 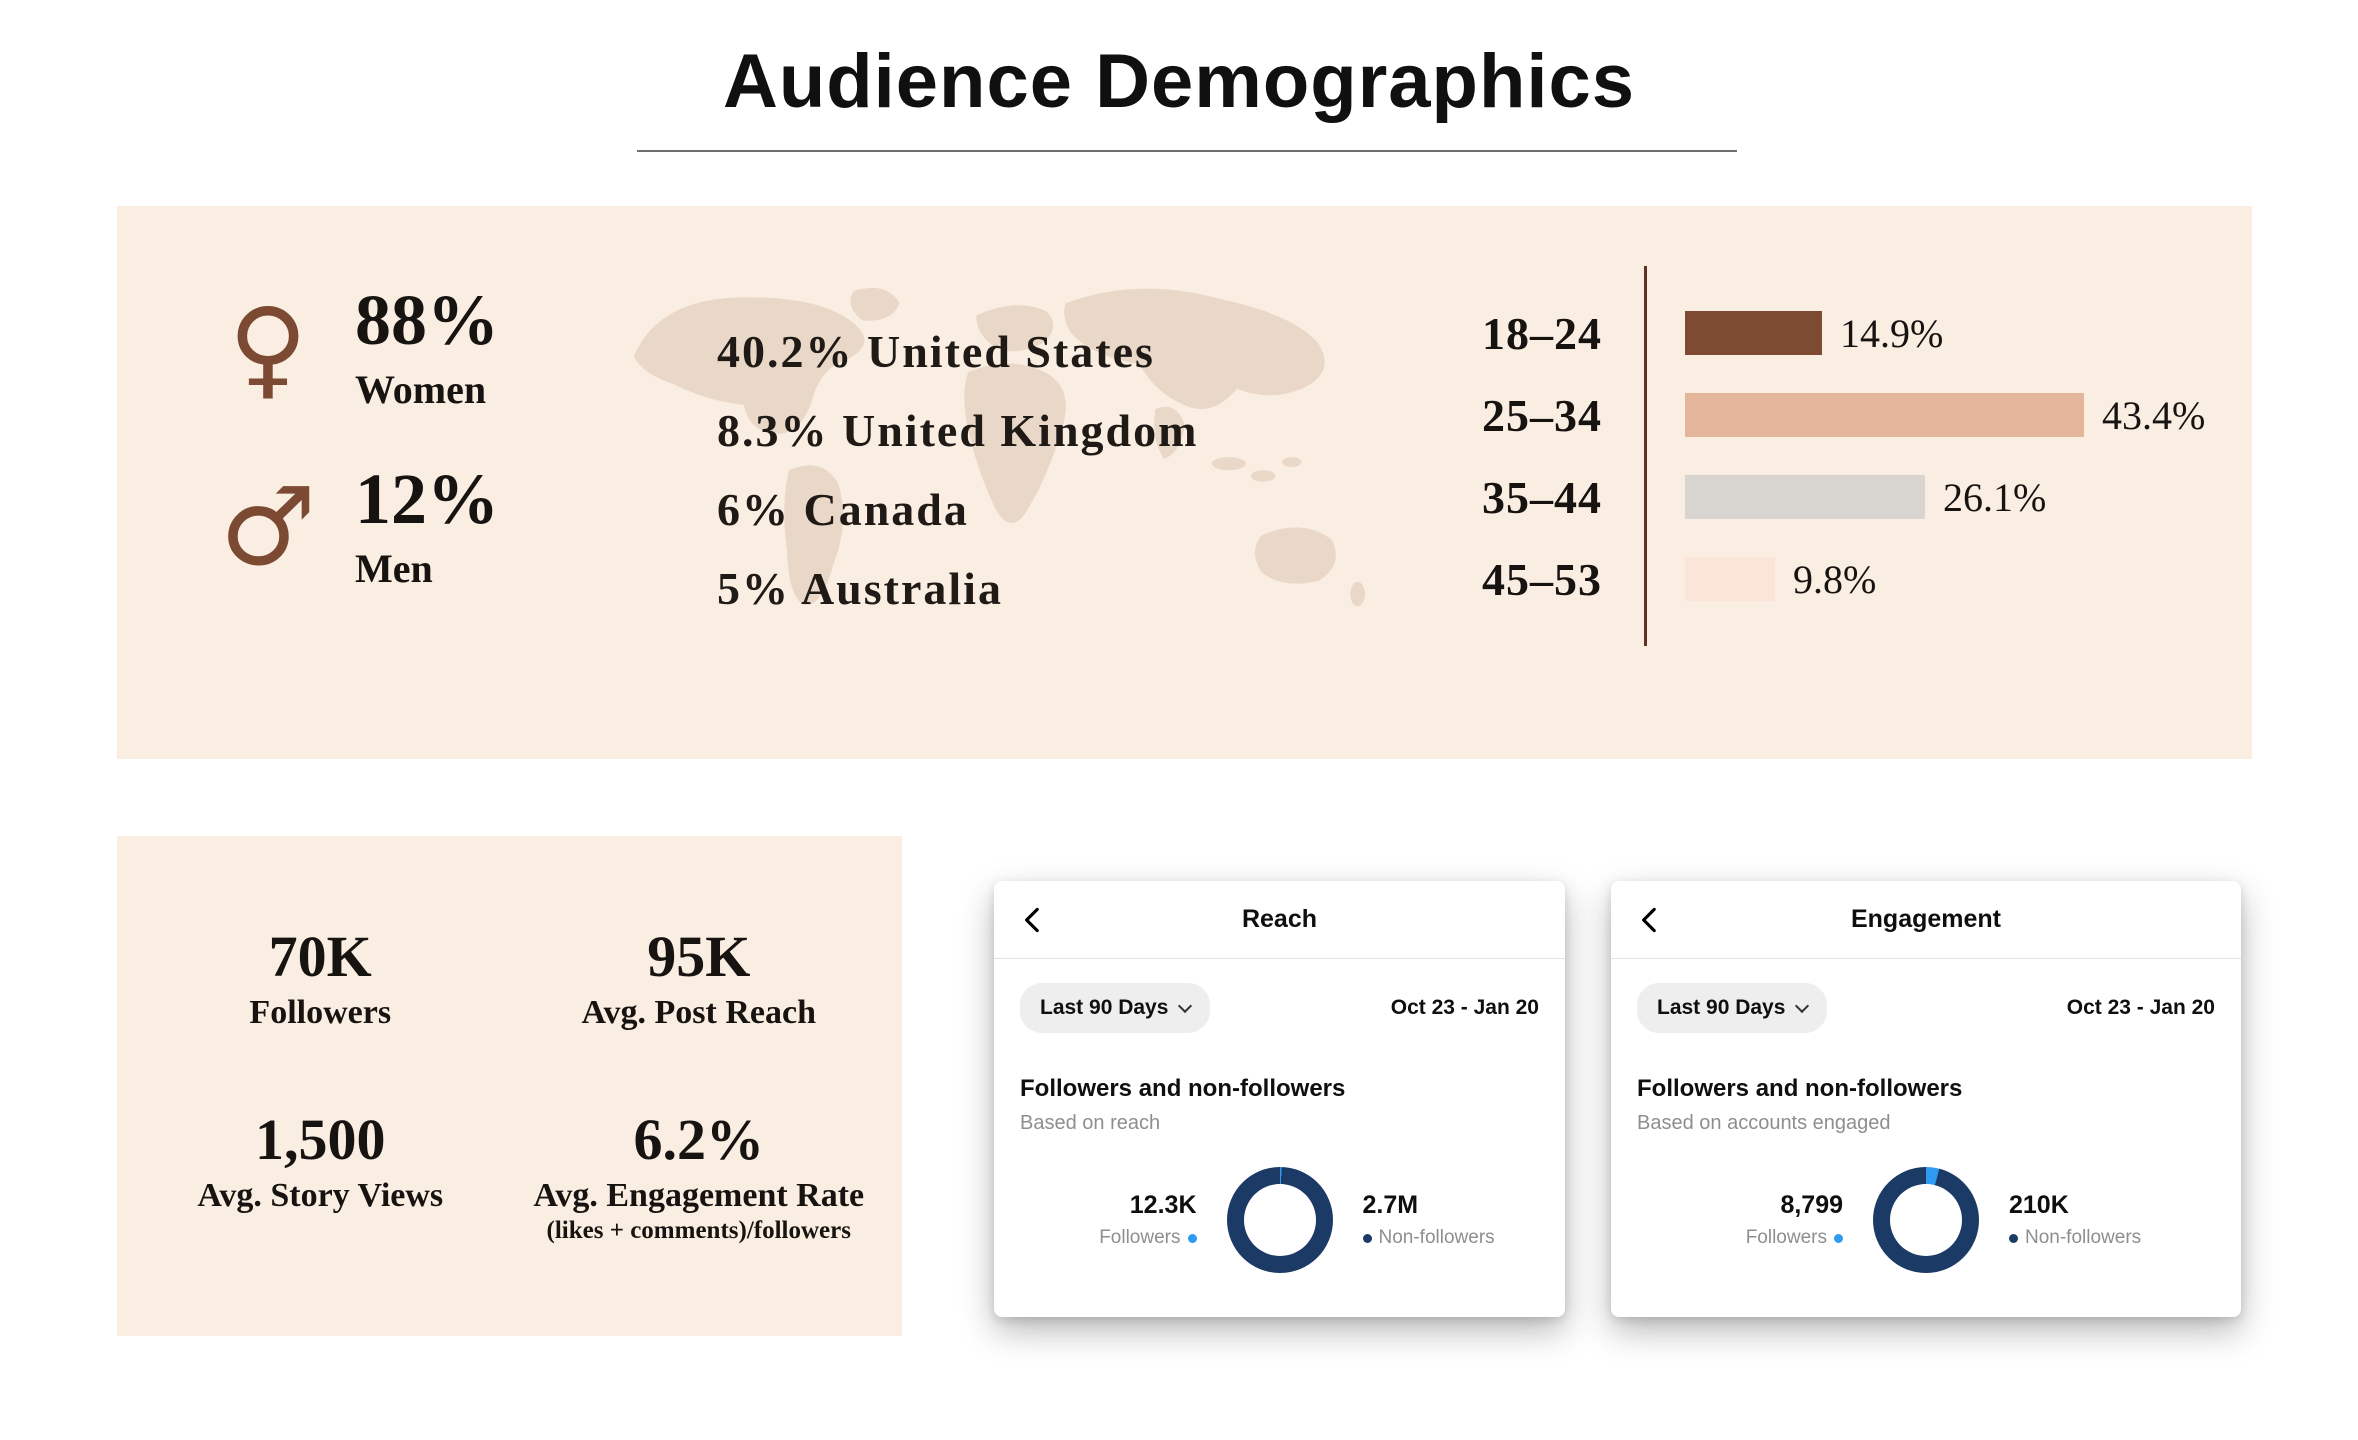 I want to click on reach-donut-row: 12.3K Followers 2.7M Non-followers, so click(x=1279, y=1204).